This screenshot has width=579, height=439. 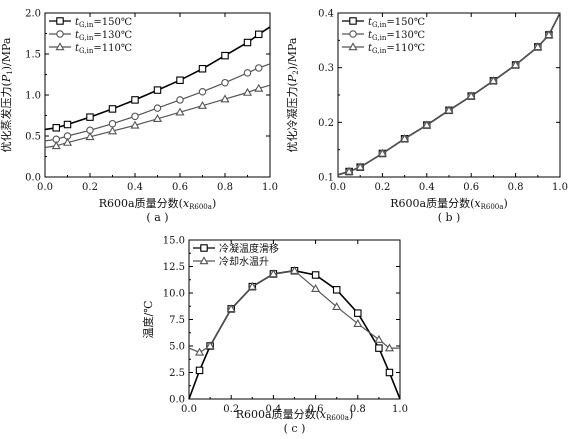 What do you see at coordinates (326, 178) in the screenshot?
I see `y-tick-label: 0.1` at bounding box center [326, 178].